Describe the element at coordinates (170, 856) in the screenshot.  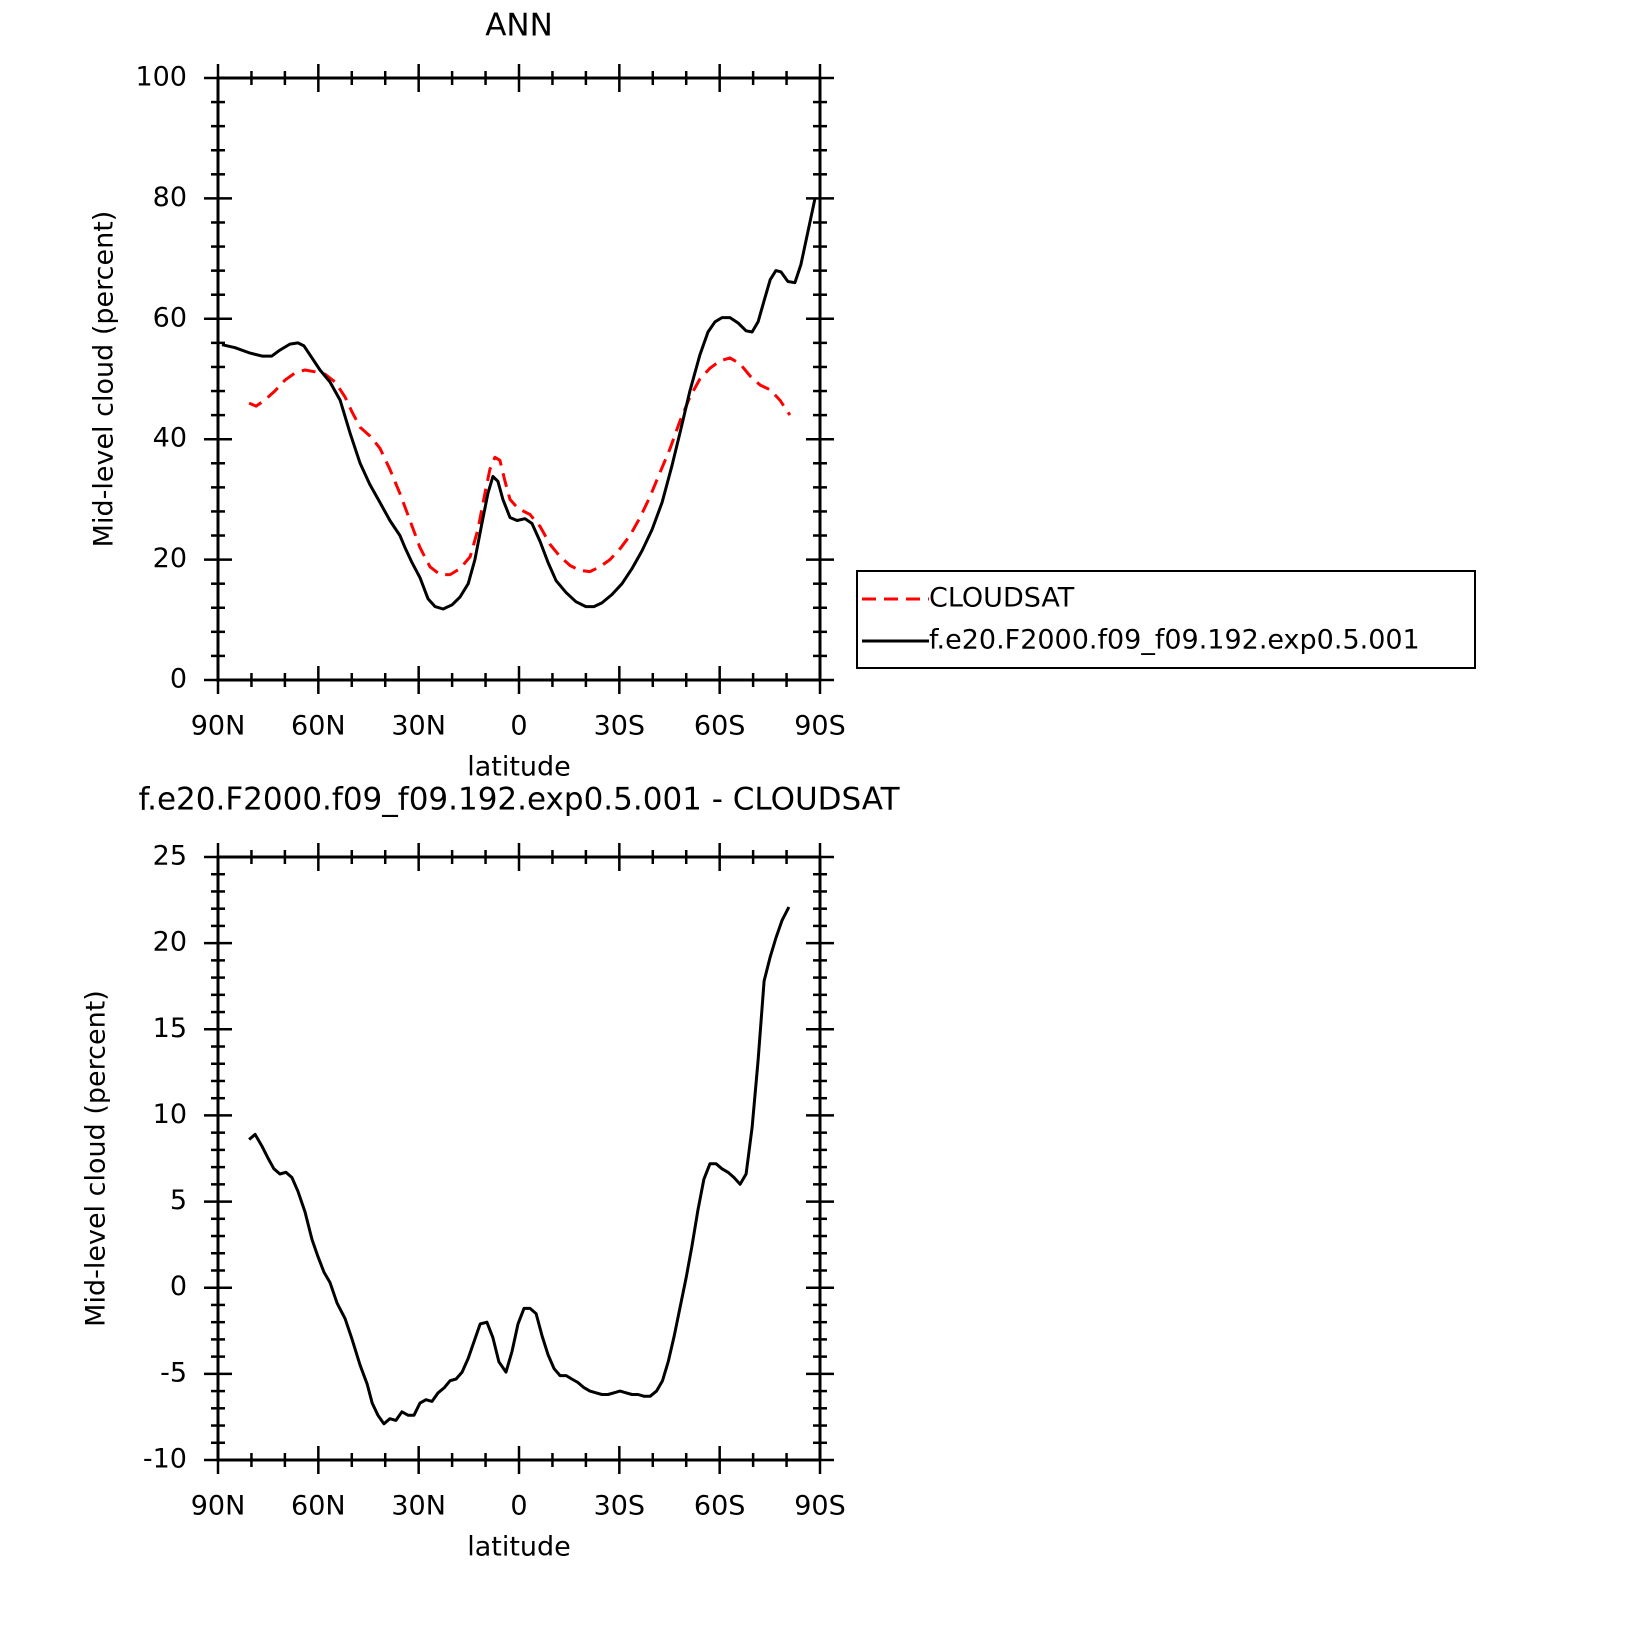
I see `y-tick-label: 25` at that location.